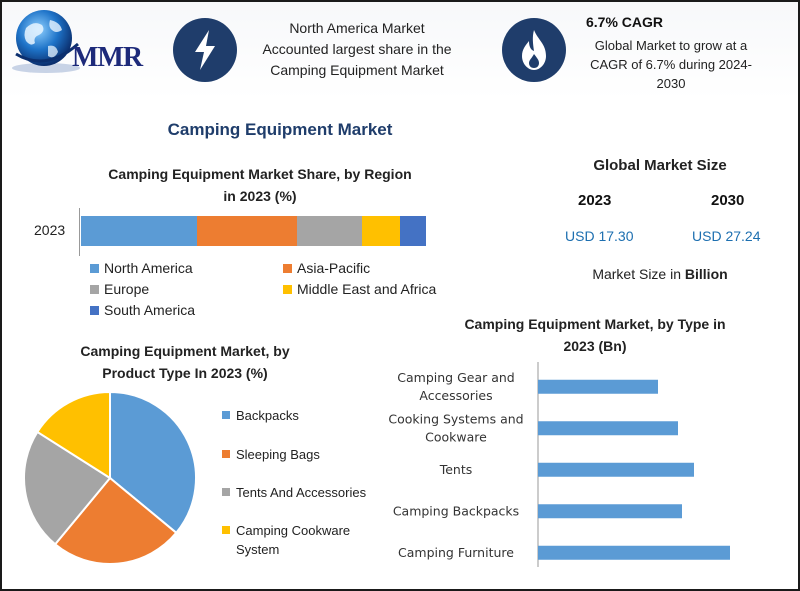 Image resolution: width=800 pixels, height=591 pixels. I want to click on gms-value-2023: USD 17.30, so click(599, 236).